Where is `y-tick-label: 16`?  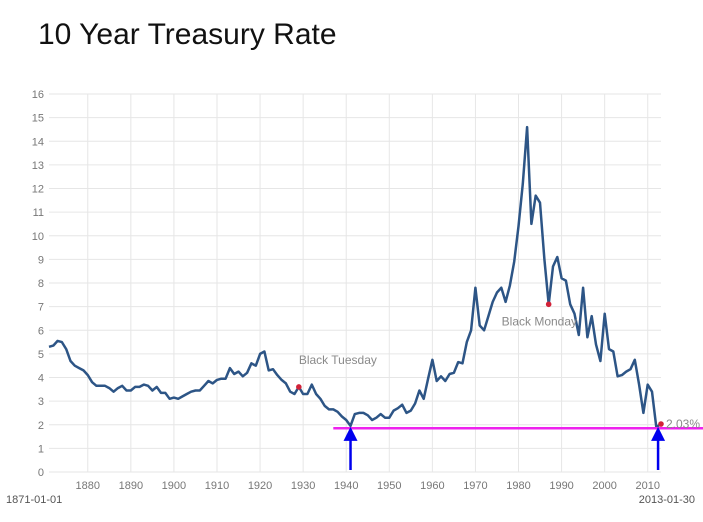 y-tick-label: 16 is located at coordinates (38, 95).